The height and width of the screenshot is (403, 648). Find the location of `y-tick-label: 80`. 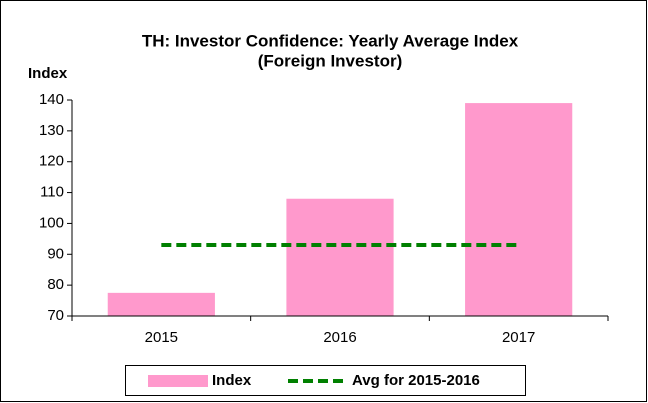

y-tick-label: 80 is located at coordinates (55, 284).